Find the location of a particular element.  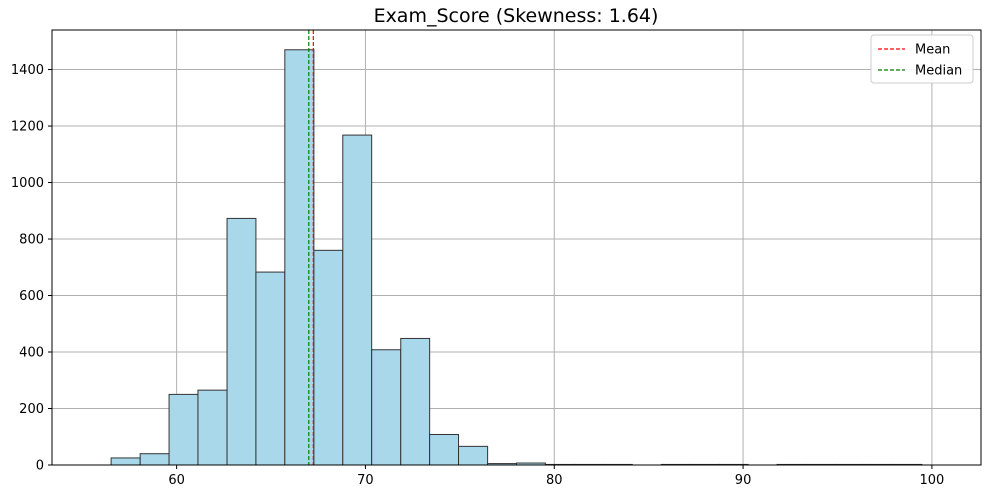

legend-label: Mean is located at coordinates (932, 50).